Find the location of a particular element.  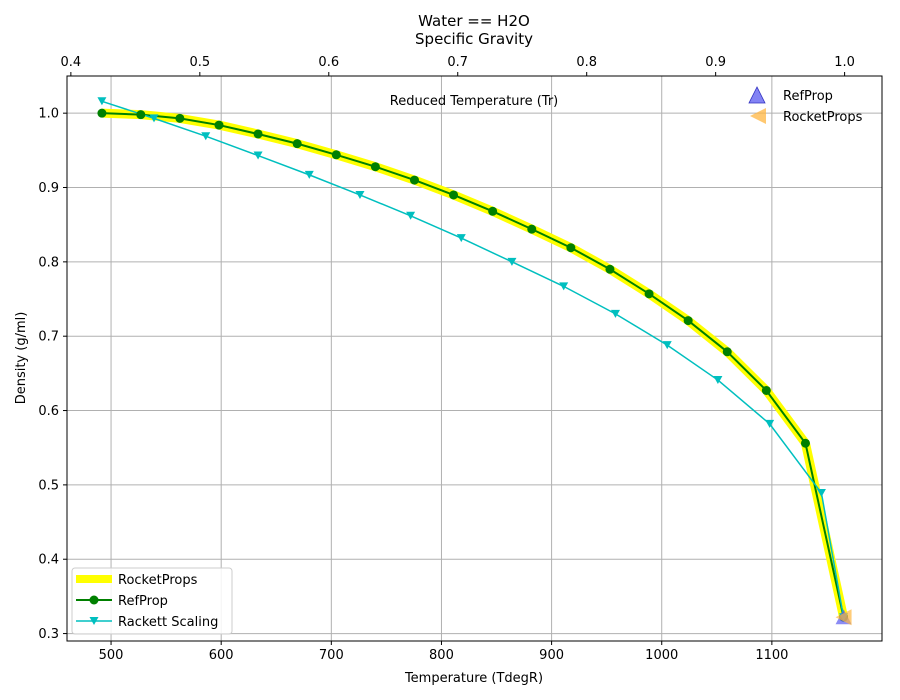

legend-marker-critical-refprop is located at coordinates (757, 95).